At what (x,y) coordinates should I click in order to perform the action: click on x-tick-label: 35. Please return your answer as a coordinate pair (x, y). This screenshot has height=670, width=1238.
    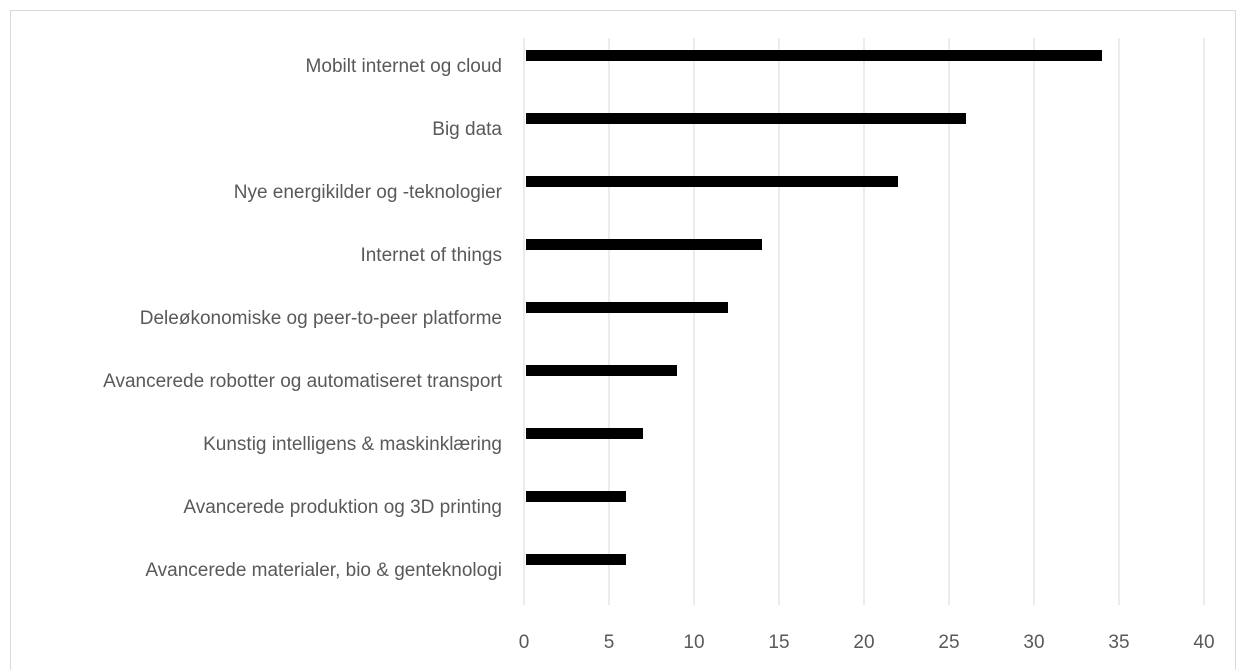
    Looking at the image, I should click on (1118, 642).